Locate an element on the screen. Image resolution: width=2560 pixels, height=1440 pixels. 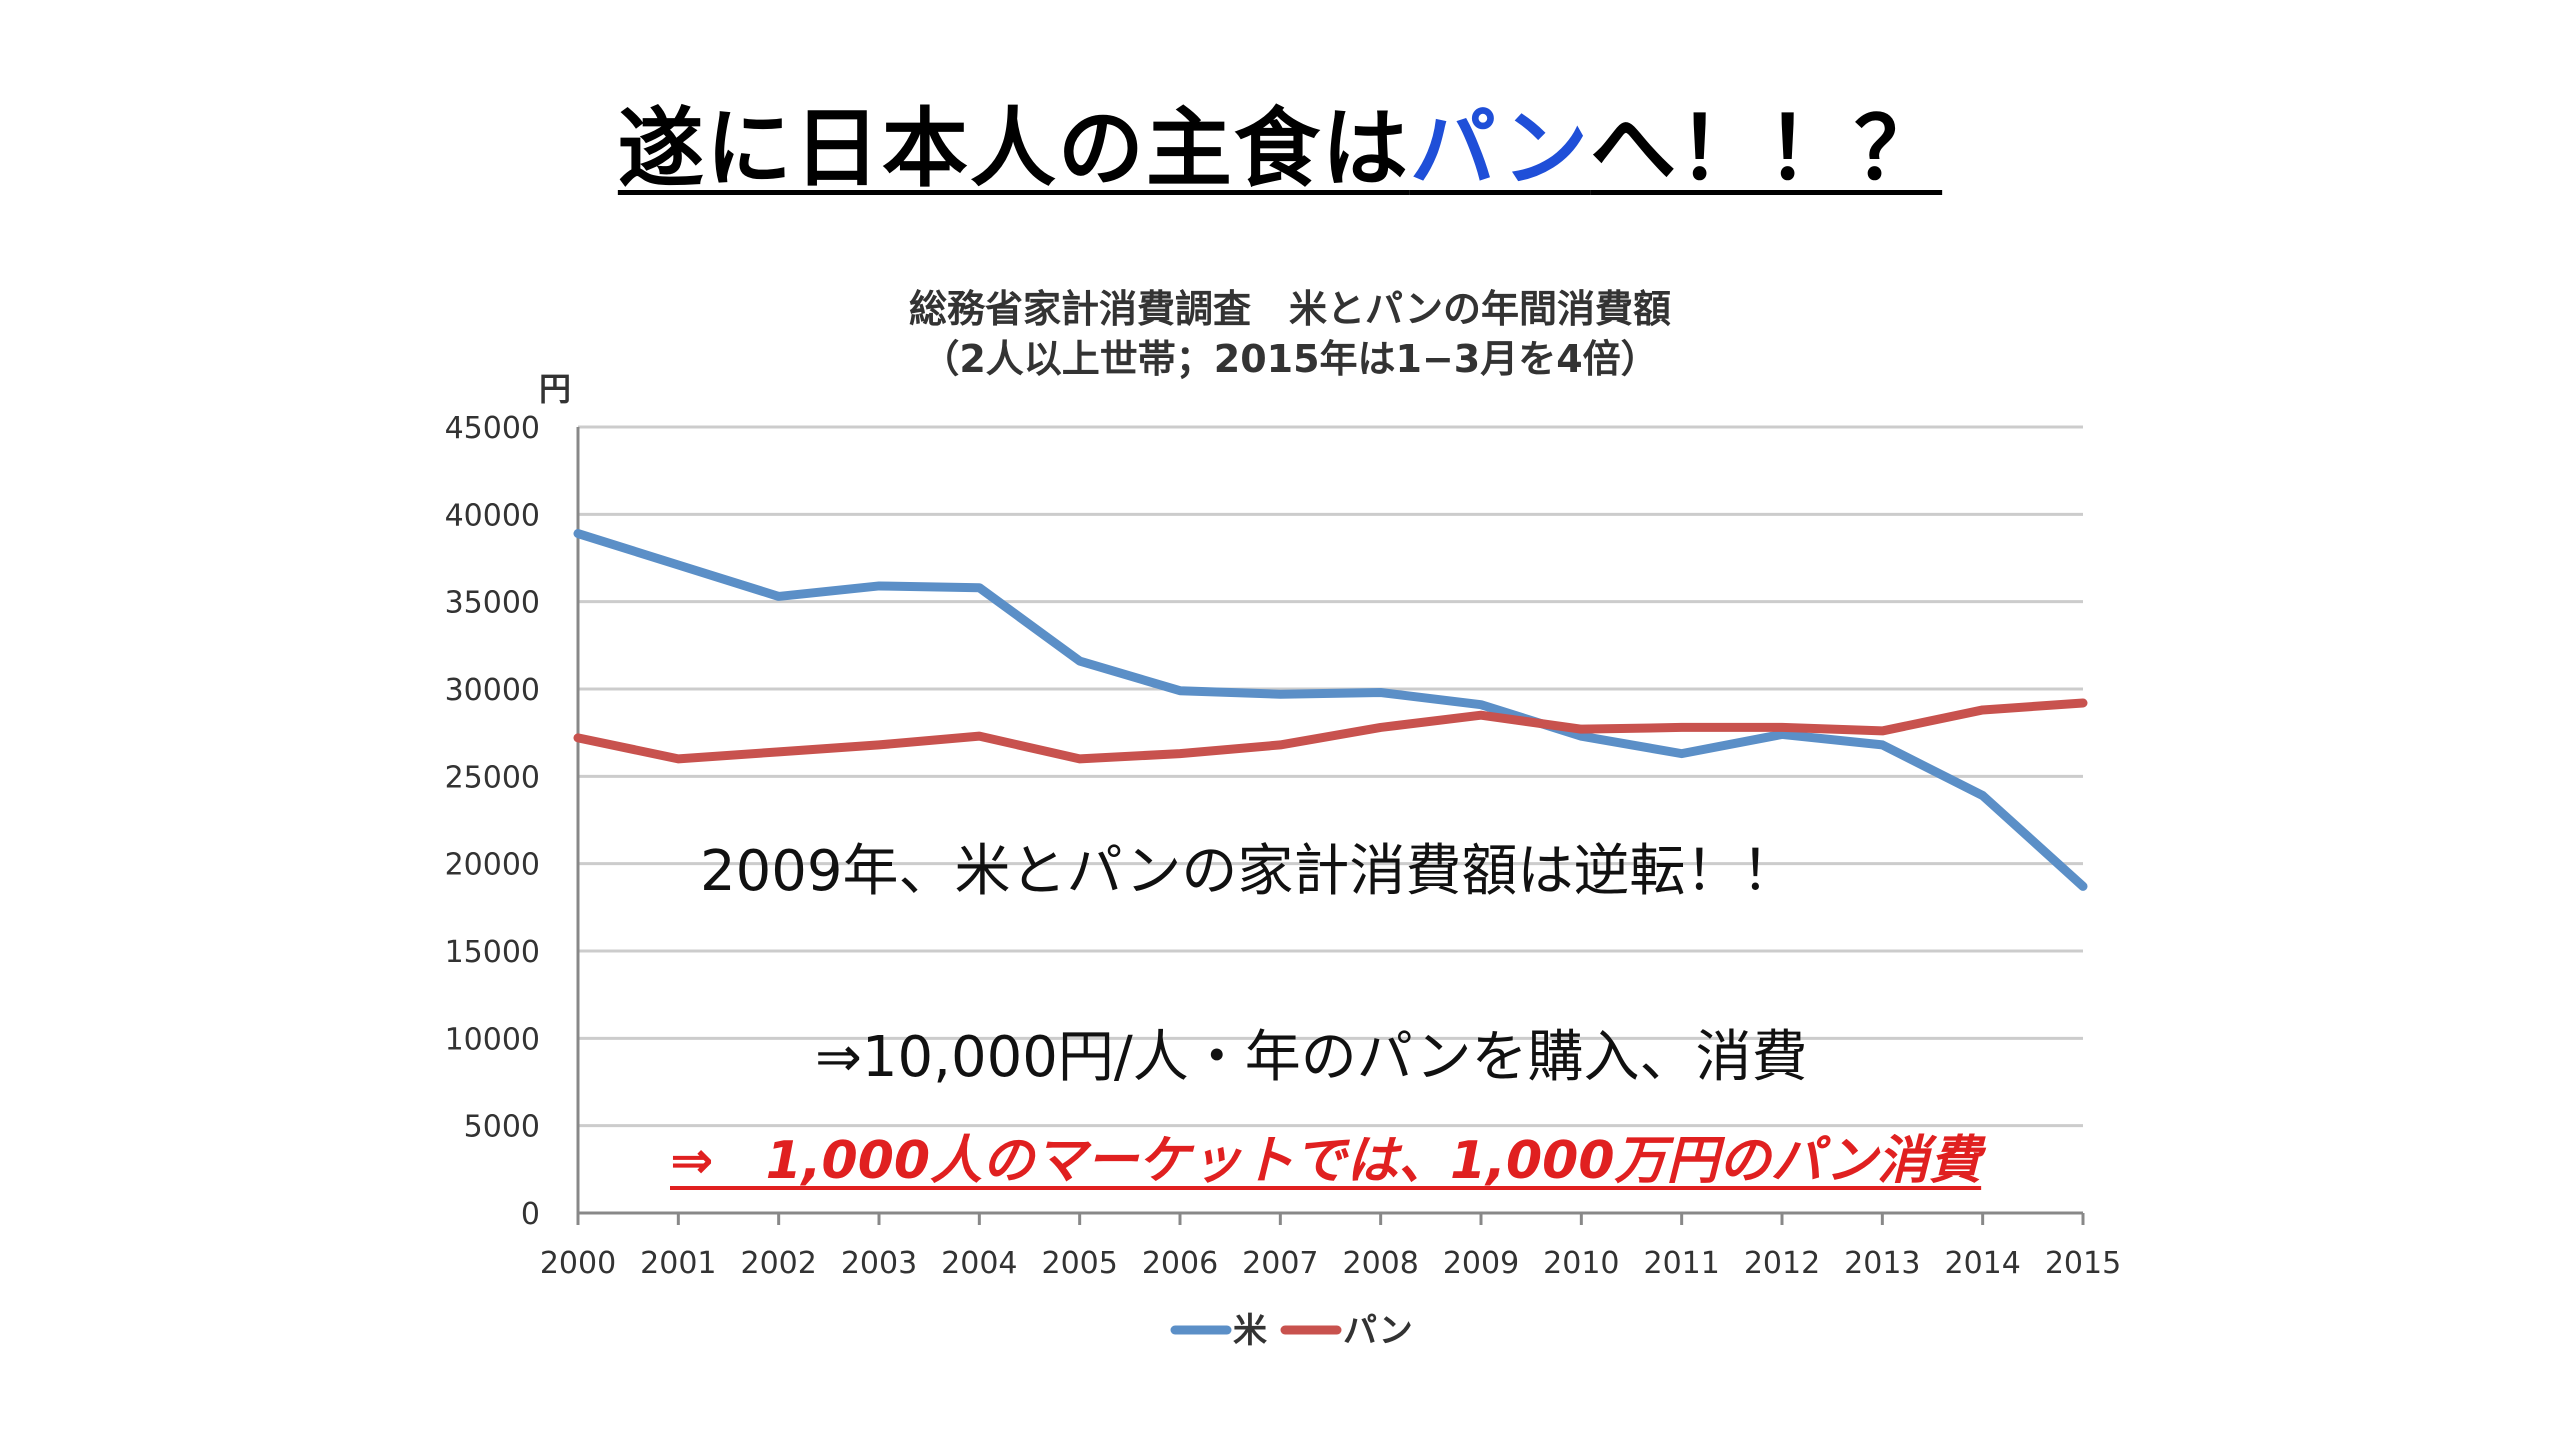
slide-title: 遂に日本人の主食はパンへ！！？ is located at coordinates (1280, 140).